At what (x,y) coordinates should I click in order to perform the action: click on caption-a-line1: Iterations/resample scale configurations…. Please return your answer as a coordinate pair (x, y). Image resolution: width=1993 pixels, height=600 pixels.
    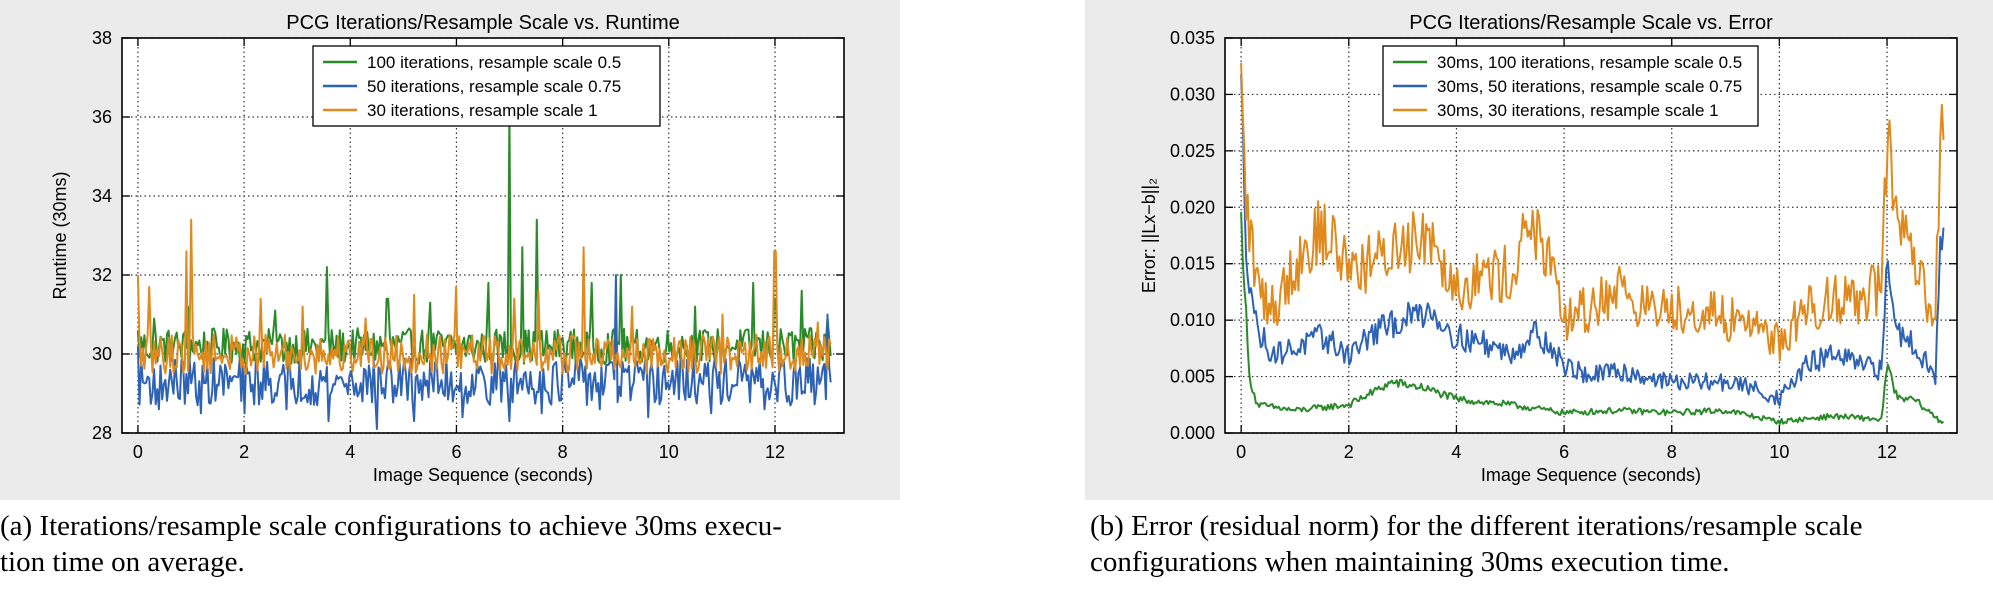
    Looking at the image, I should click on (410, 526).